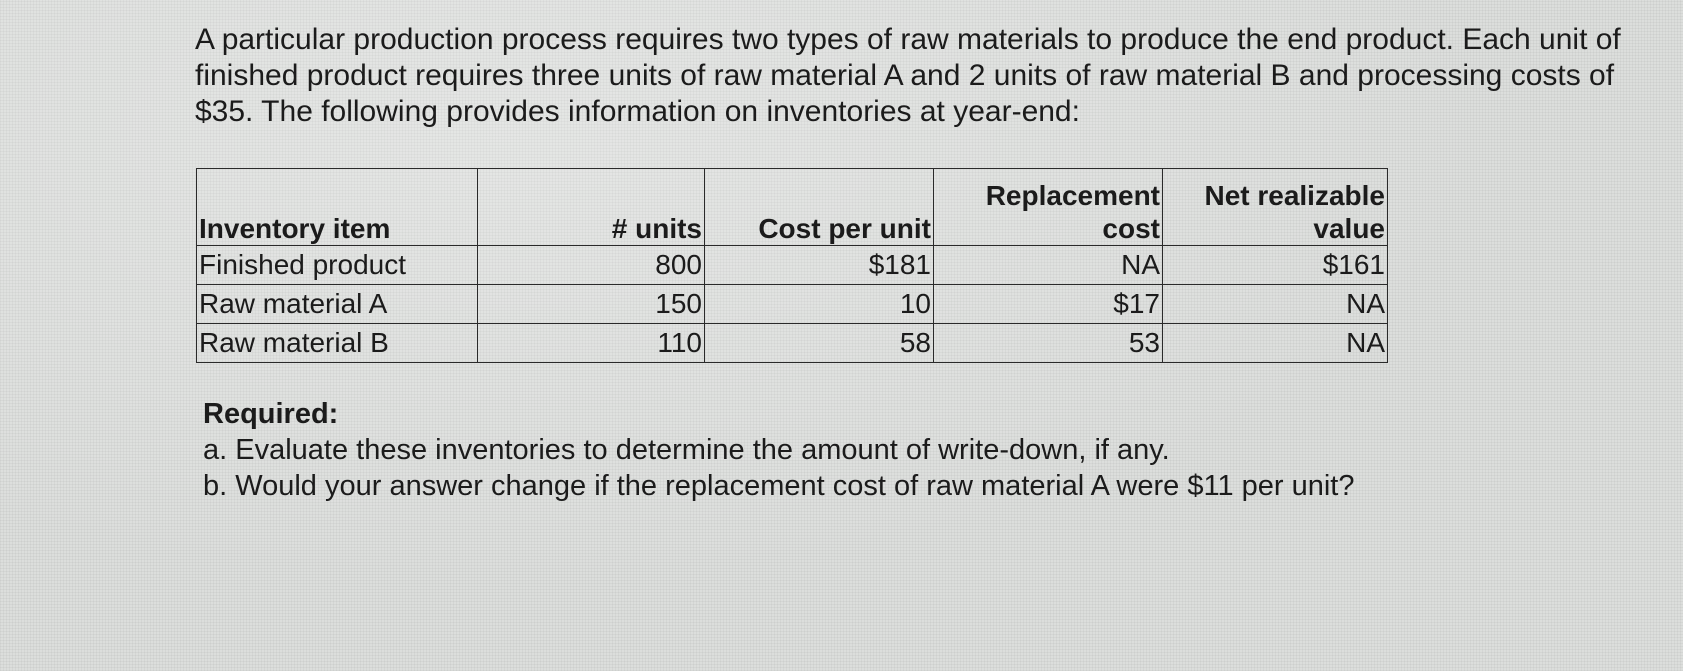  I want to click on table-row: Raw material A 150 10 $17 NA, so click(792, 304).